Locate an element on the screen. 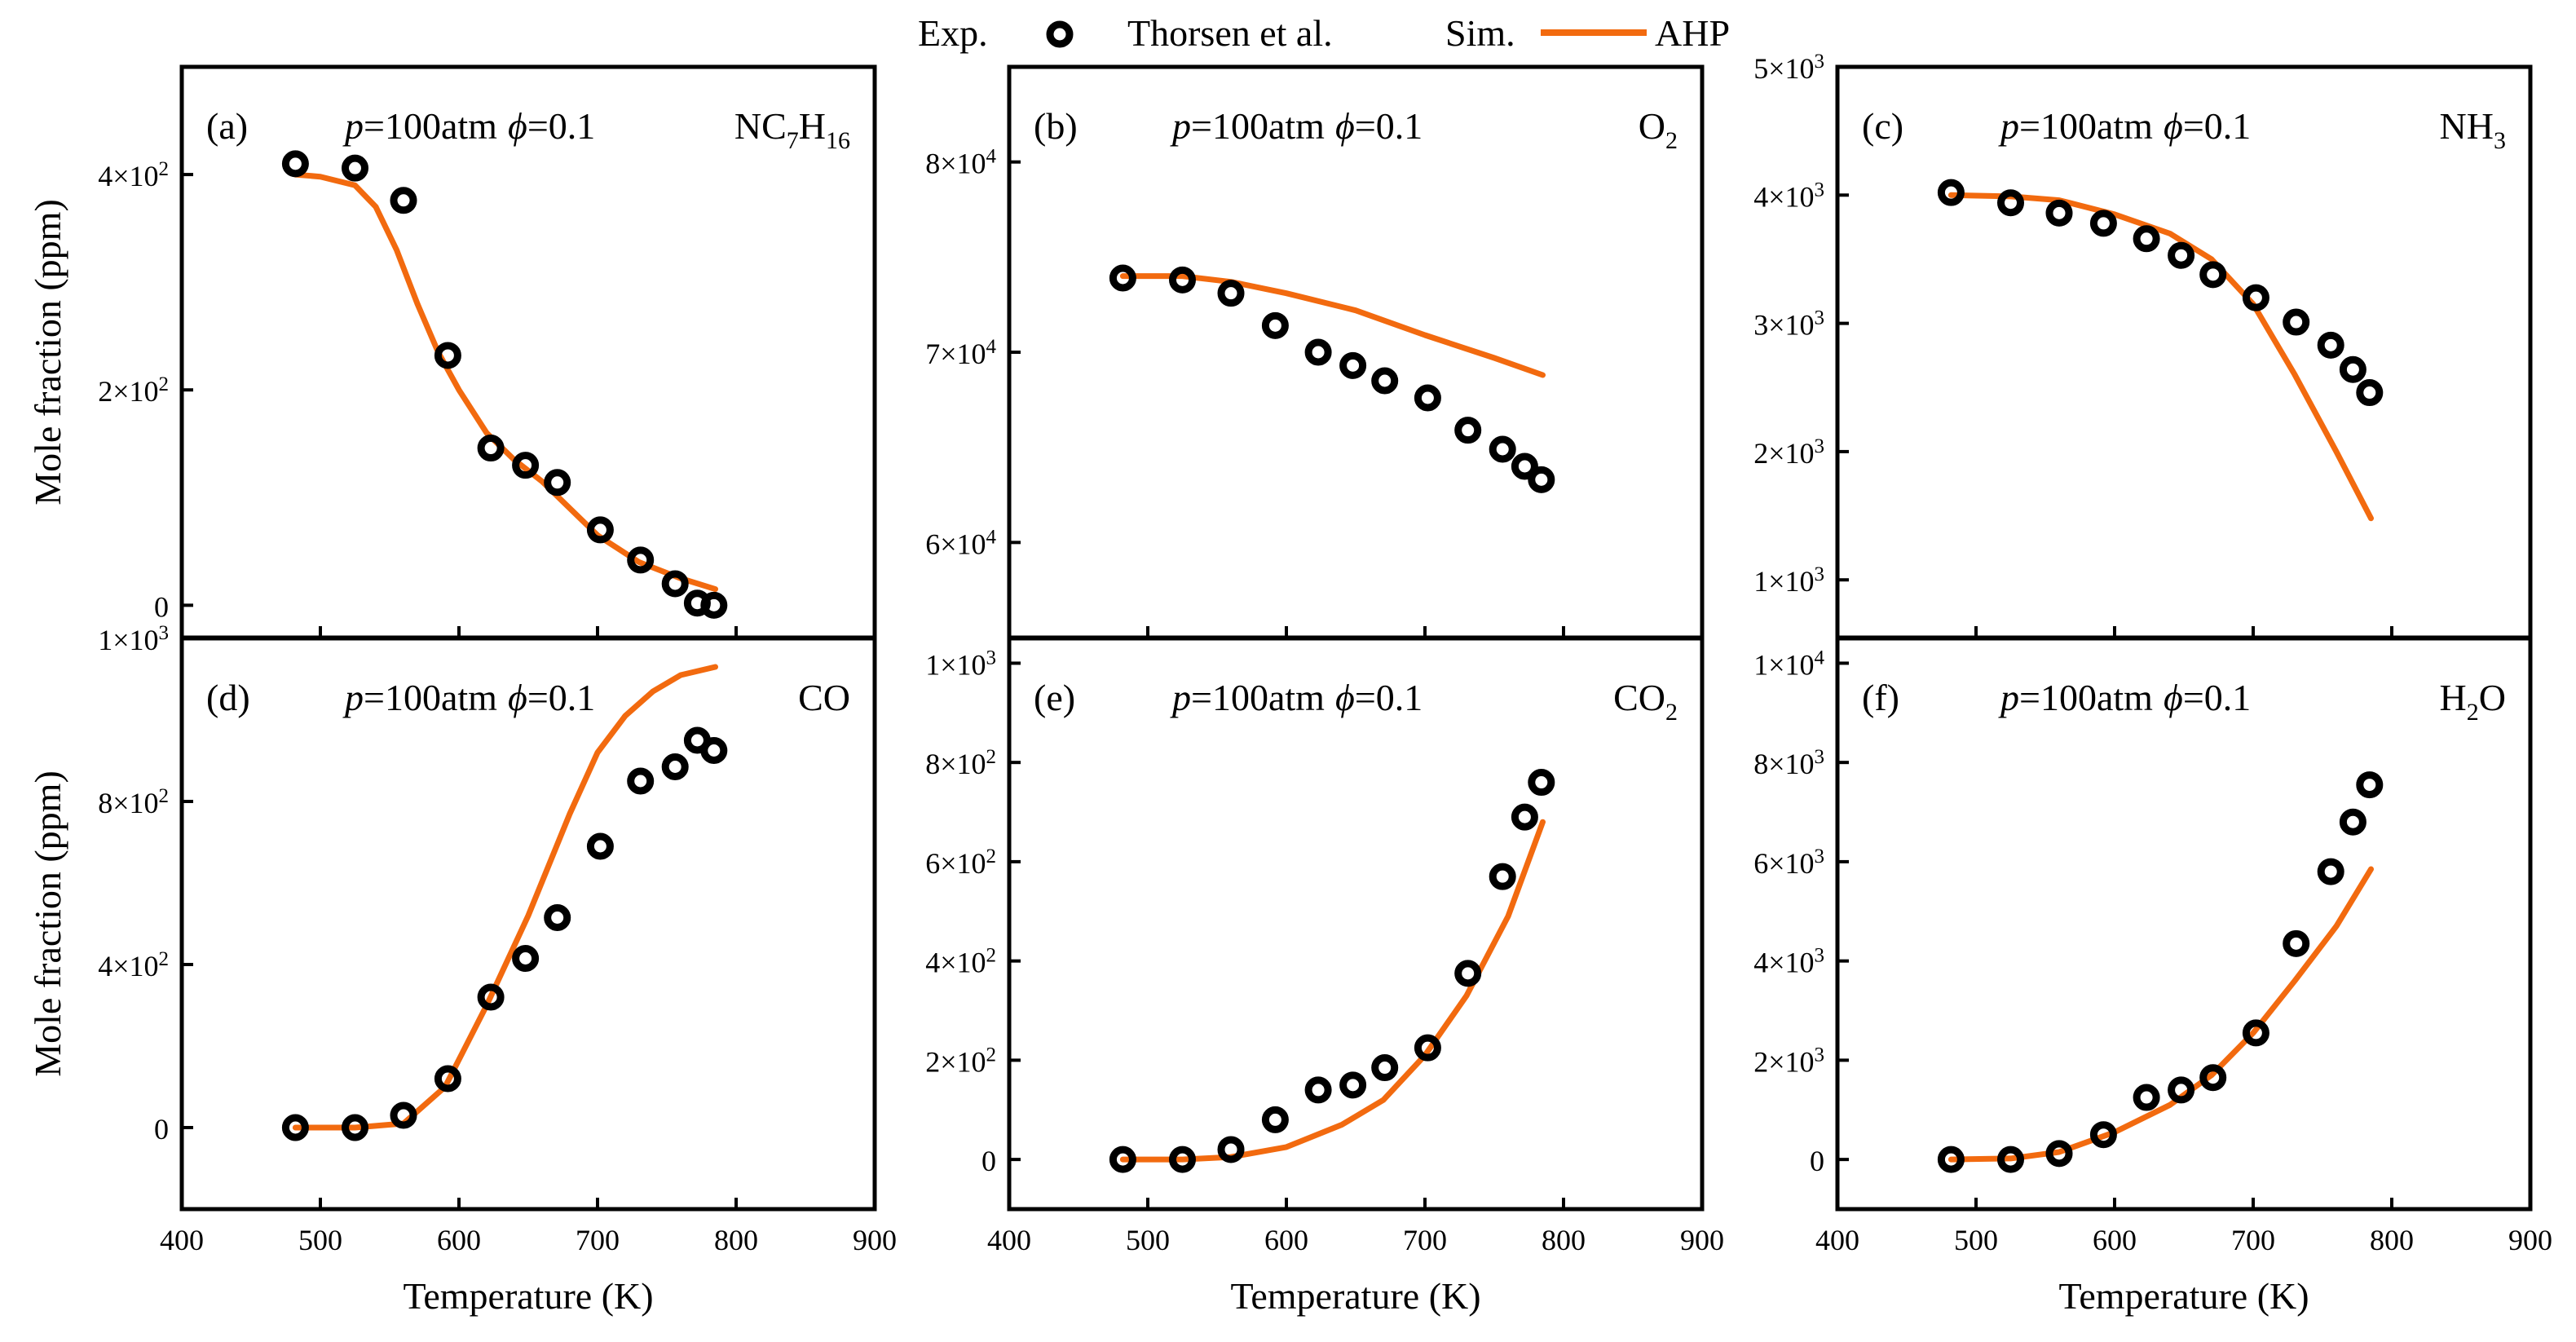 This screenshot has width=2576, height=1342. y-tick-label: 6×10³ is located at coordinates (1788, 863).